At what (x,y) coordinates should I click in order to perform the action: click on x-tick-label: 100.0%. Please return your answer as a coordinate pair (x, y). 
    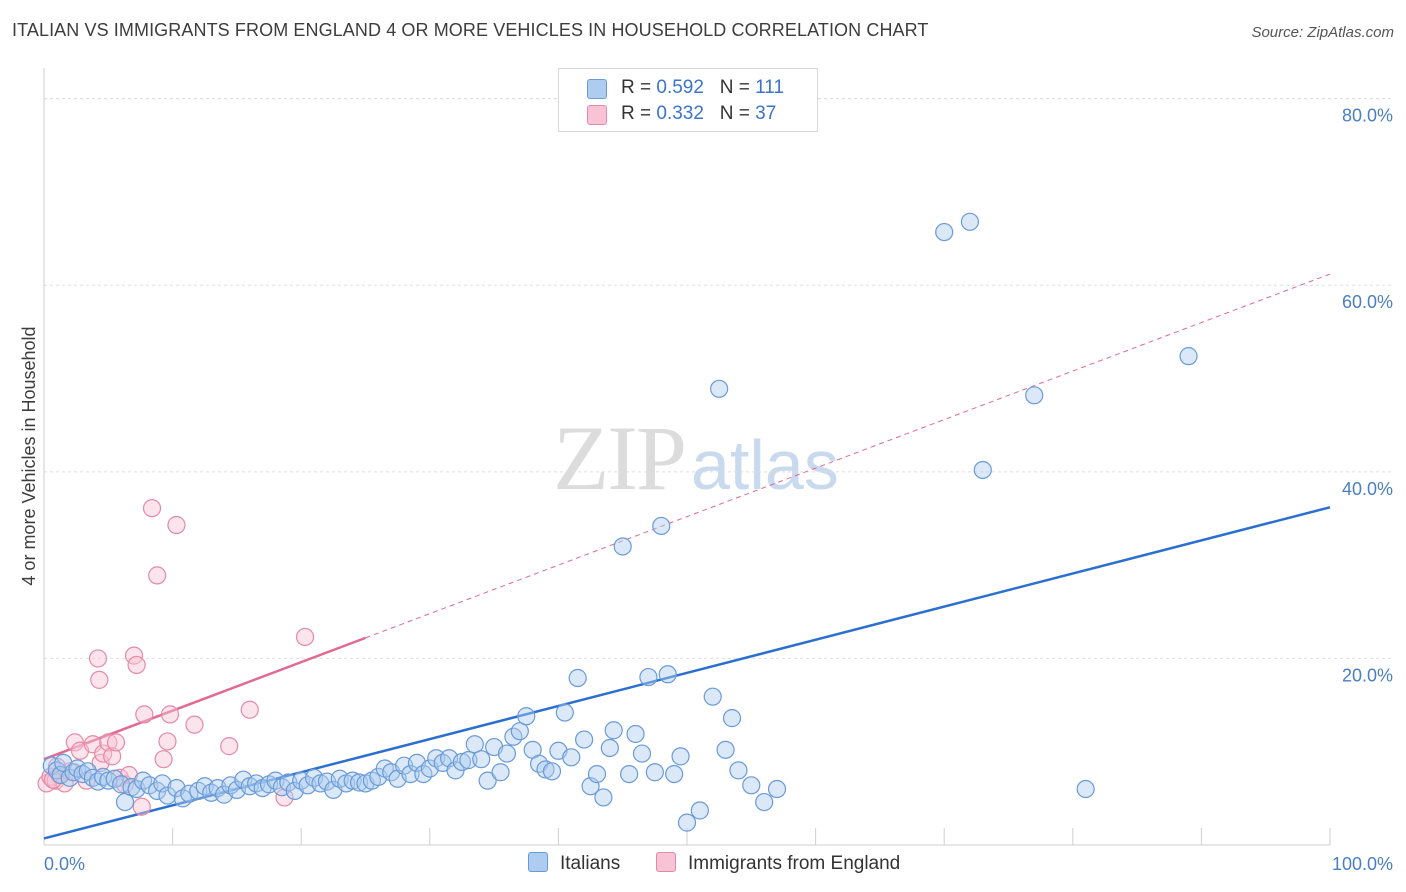
    Looking at the image, I should click on (1362, 864).